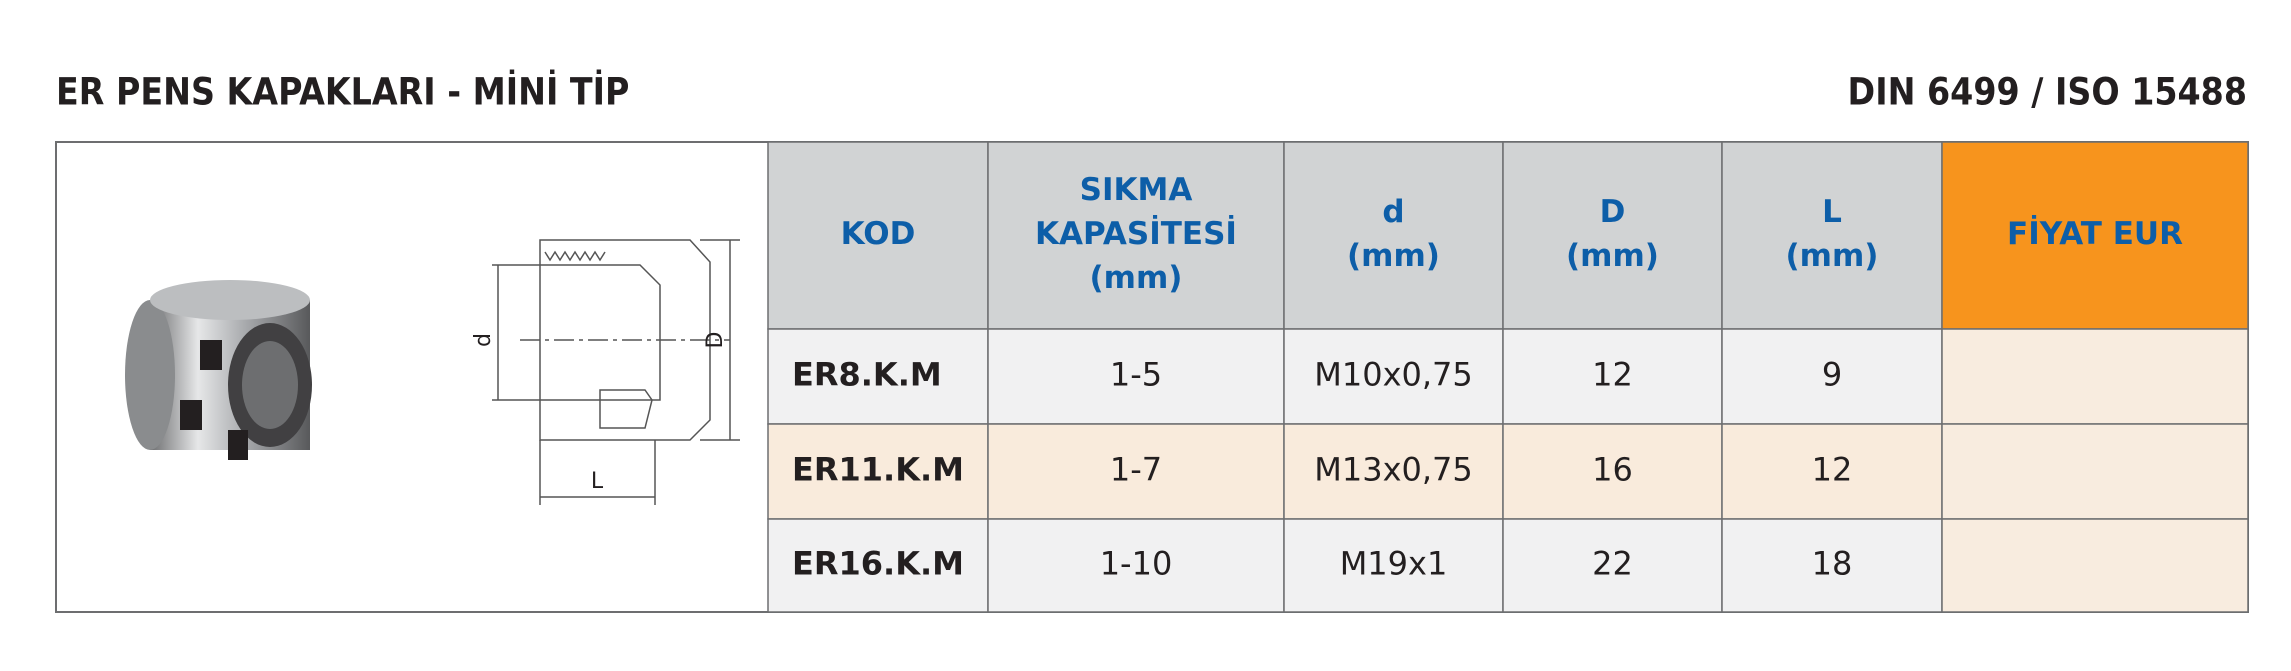 Image resolution: width=2291 pixels, height=671 pixels. What do you see at coordinates (2047, 92) in the screenshot?
I see `standard: DIN 6499 / ISO 15488` at bounding box center [2047, 92].